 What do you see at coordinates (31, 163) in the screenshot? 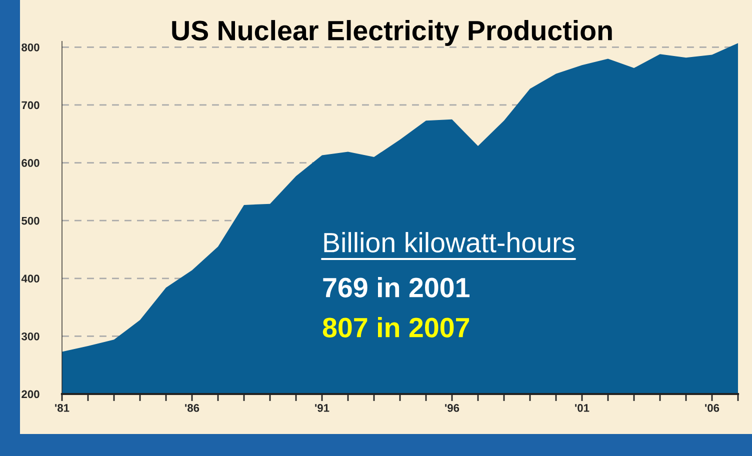
I see `y-tick-label: 600` at bounding box center [31, 163].